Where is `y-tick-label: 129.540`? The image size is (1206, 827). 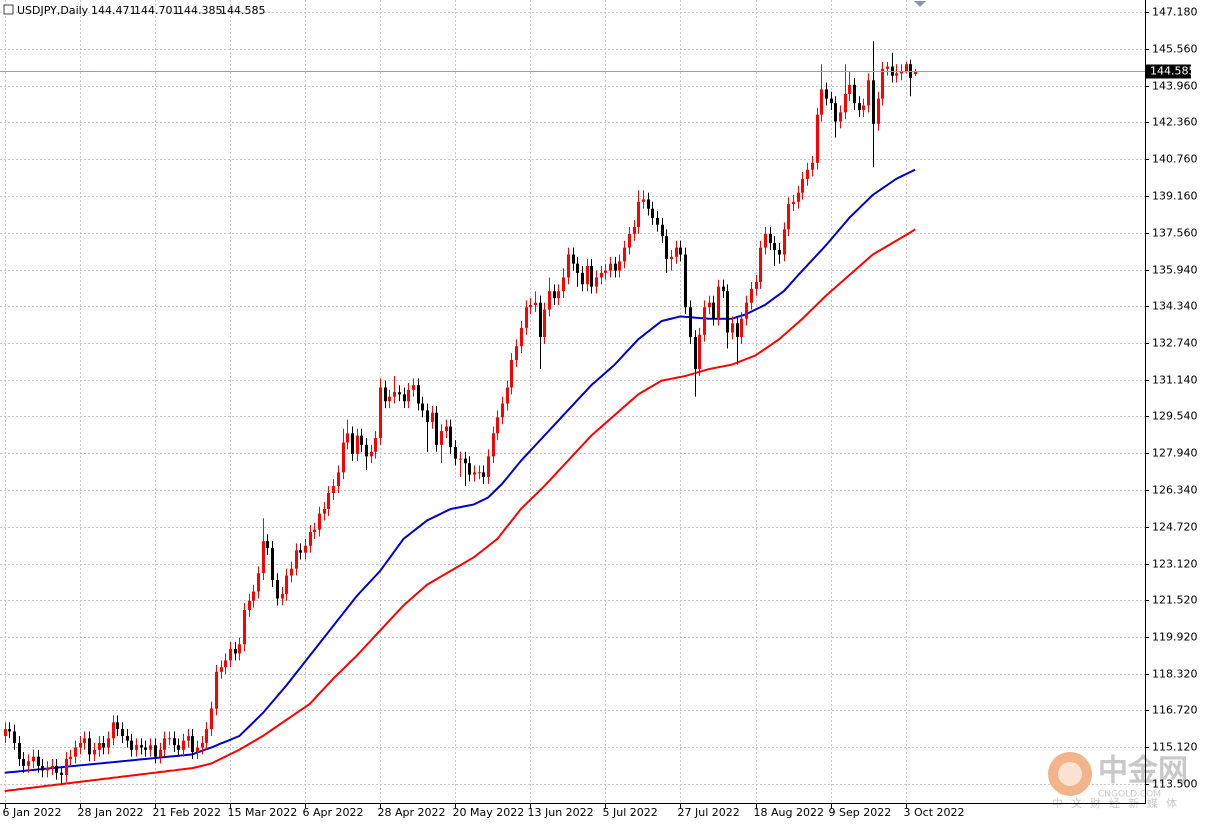 y-tick-label: 129.540 is located at coordinates (1175, 416).